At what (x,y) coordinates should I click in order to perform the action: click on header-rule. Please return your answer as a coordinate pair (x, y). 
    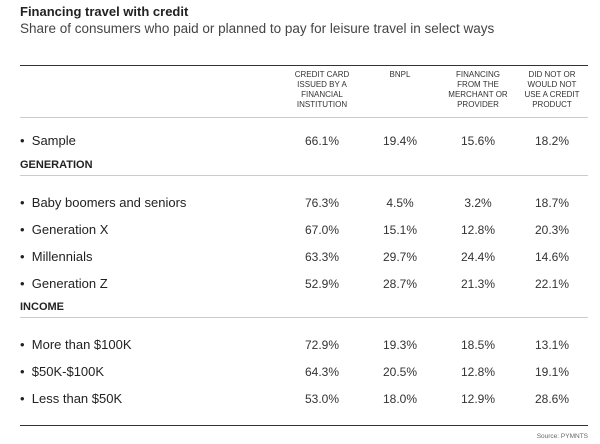
    Looking at the image, I should click on (304, 117).